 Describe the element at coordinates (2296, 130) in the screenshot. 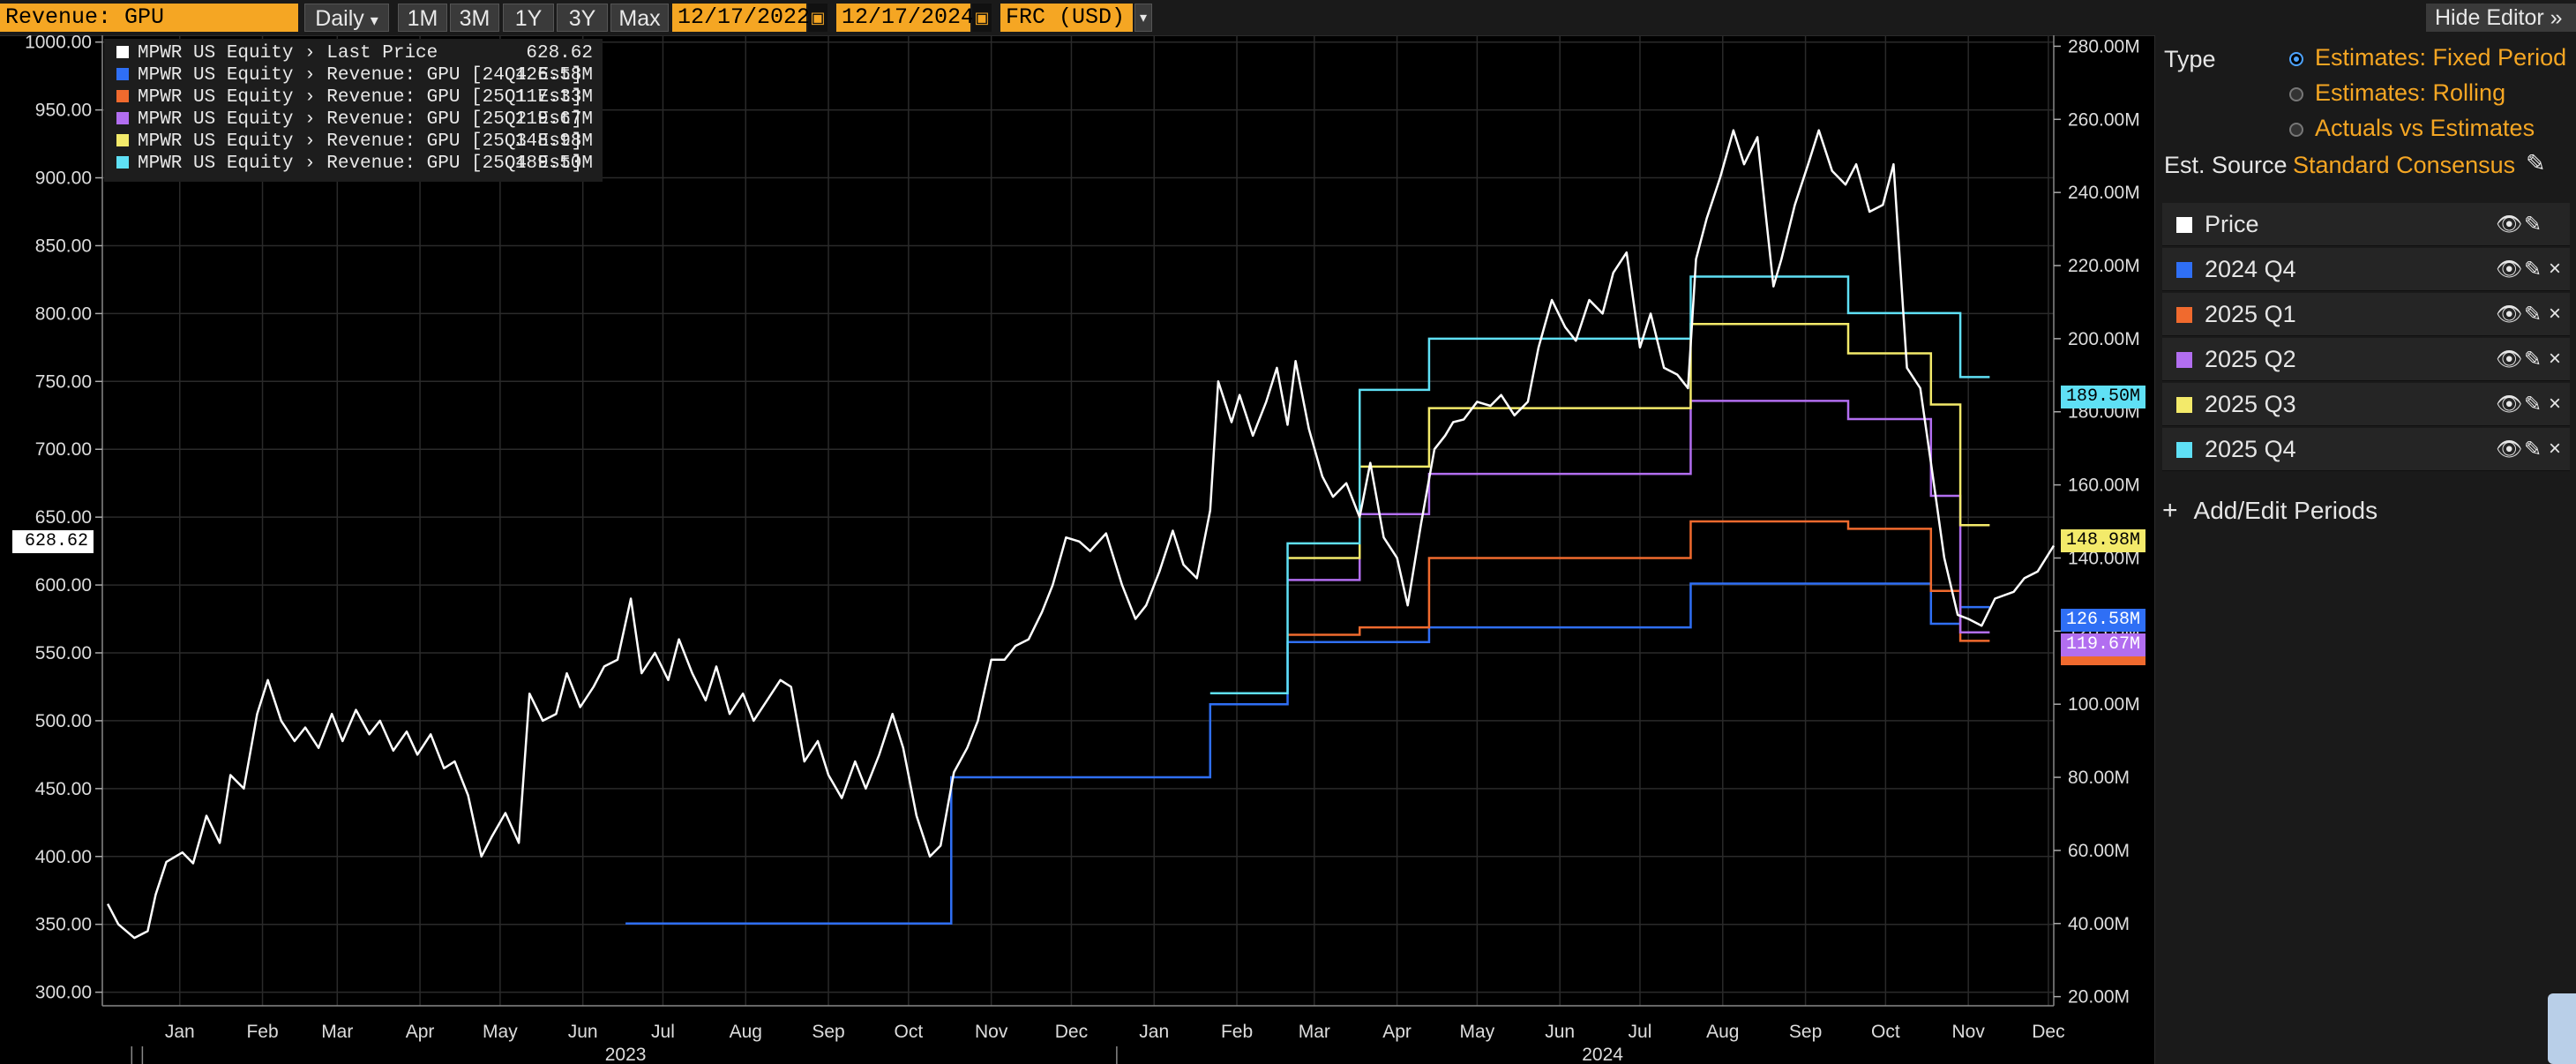

I see `radio-actuals-vs-estimates` at that location.